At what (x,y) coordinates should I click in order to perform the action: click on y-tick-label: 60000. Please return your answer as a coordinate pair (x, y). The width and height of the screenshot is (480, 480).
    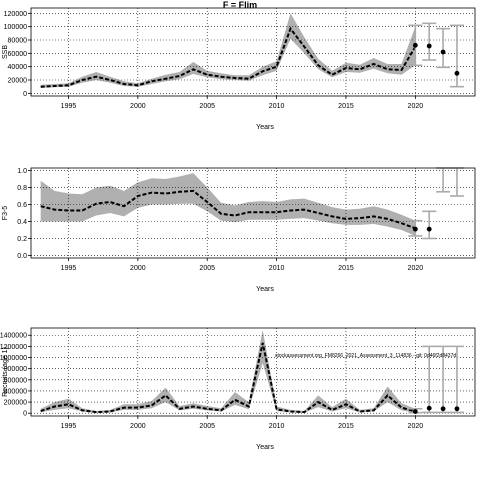
    Looking at the image, I should click on (18, 54).